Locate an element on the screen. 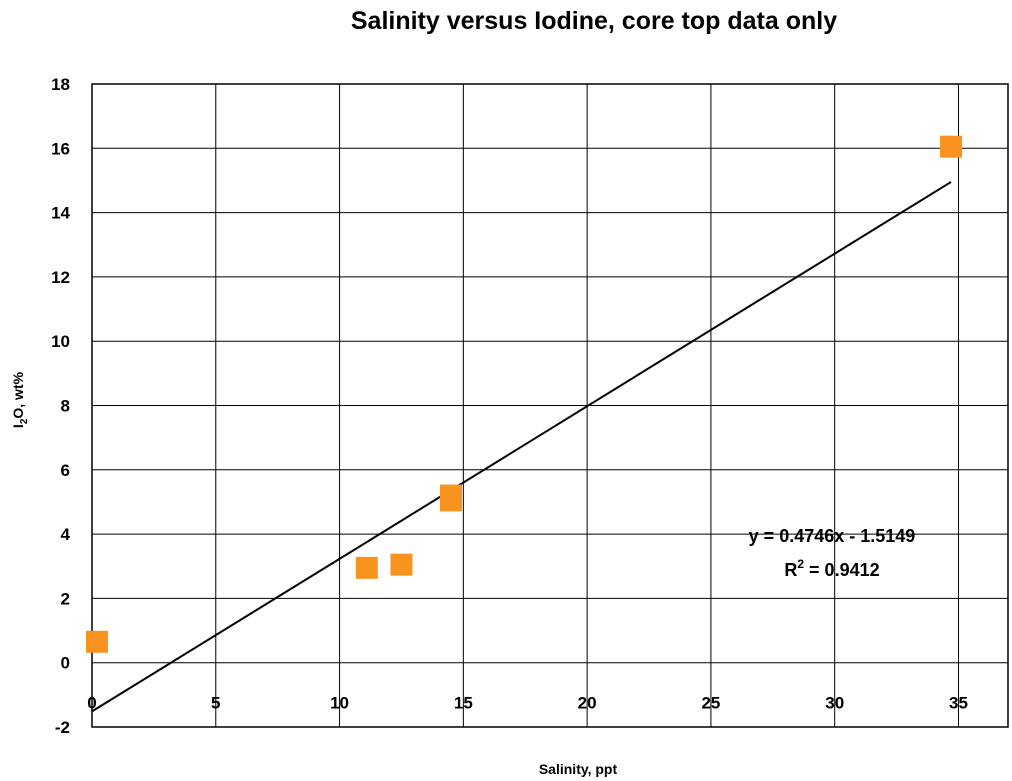  y-axis-title-rest: O, wt% is located at coordinates (18, 394).